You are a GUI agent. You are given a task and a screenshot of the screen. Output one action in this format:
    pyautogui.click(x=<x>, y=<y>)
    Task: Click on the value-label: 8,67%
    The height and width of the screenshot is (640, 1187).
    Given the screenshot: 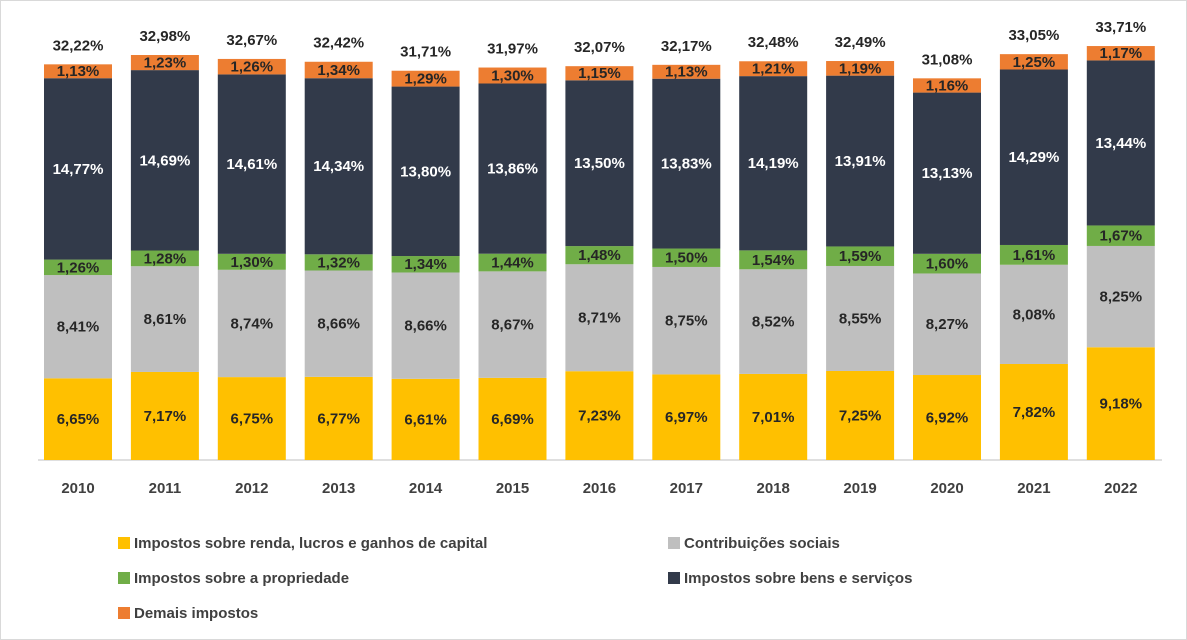 What is the action you would take?
    pyautogui.click(x=512, y=325)
    